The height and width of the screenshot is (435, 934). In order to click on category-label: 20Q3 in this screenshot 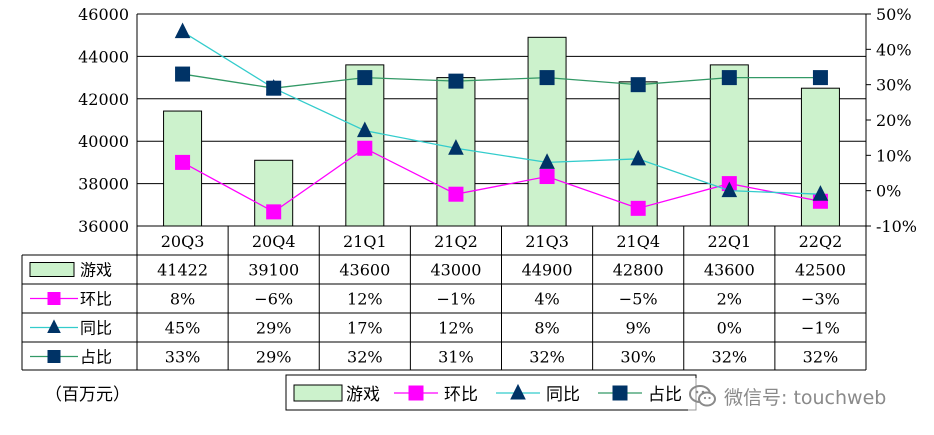, I will do `click(183, 241)`.